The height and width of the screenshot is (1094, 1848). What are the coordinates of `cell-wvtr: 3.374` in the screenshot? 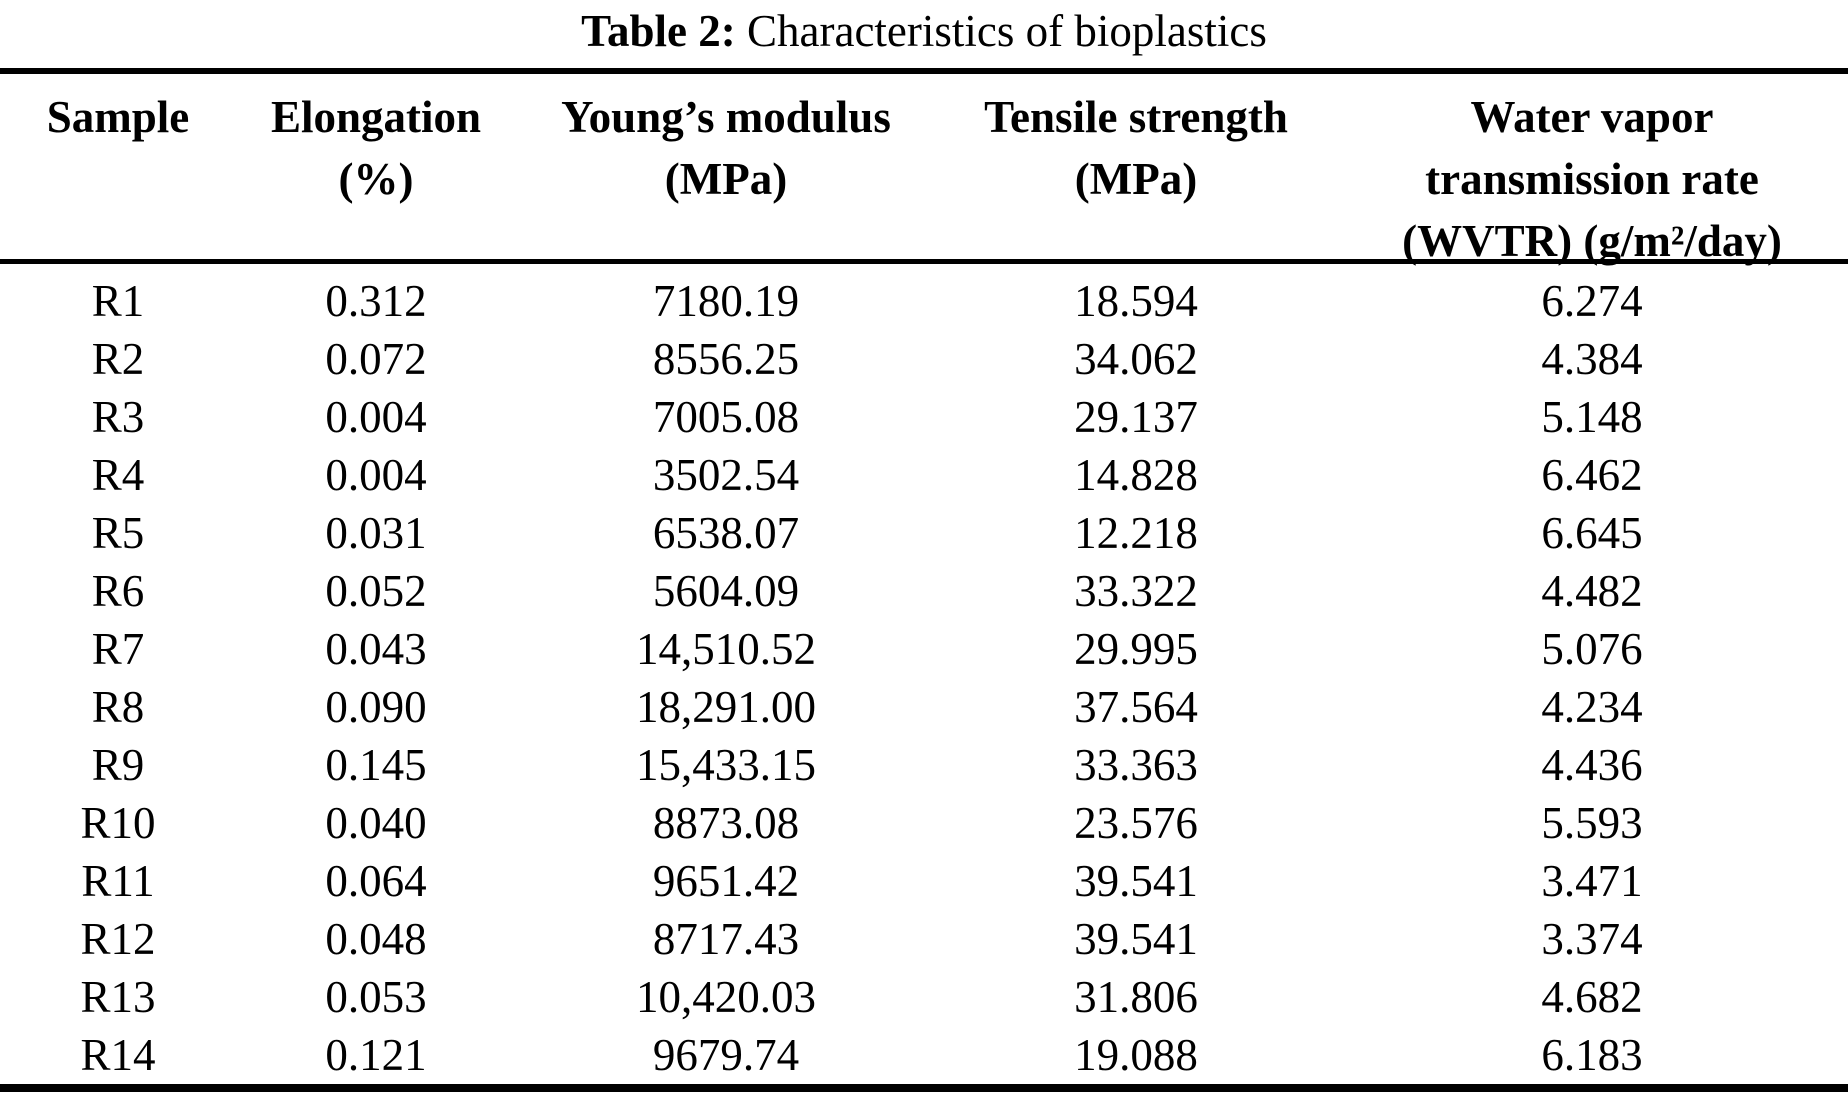 It's located at (1592, 939).